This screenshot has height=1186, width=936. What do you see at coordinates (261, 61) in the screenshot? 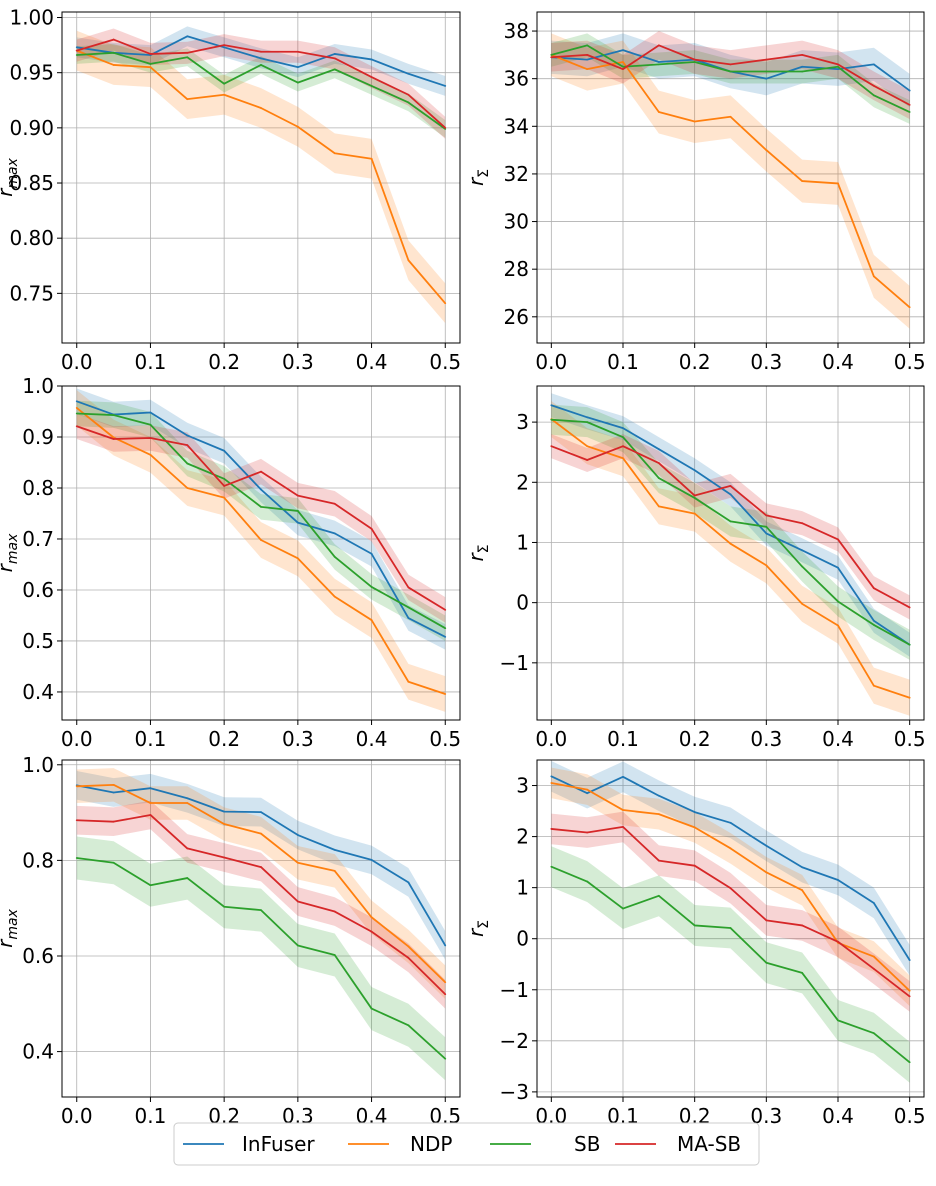
I see `band-infuser` at bounding box center [261, 61].